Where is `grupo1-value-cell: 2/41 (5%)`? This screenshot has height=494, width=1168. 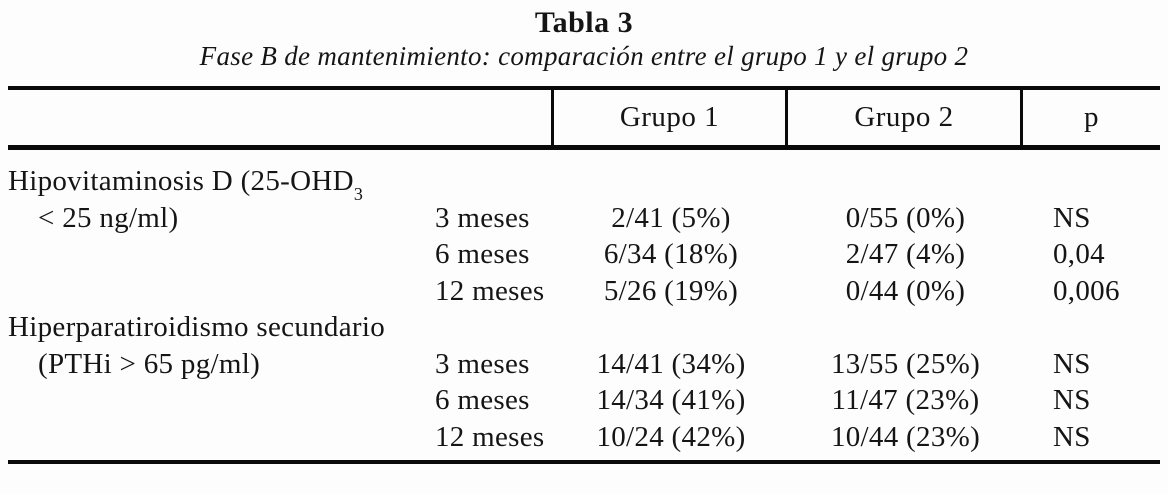
grupo1-value-cell: 2/41 (5%) is located at coordinates (671, 217).